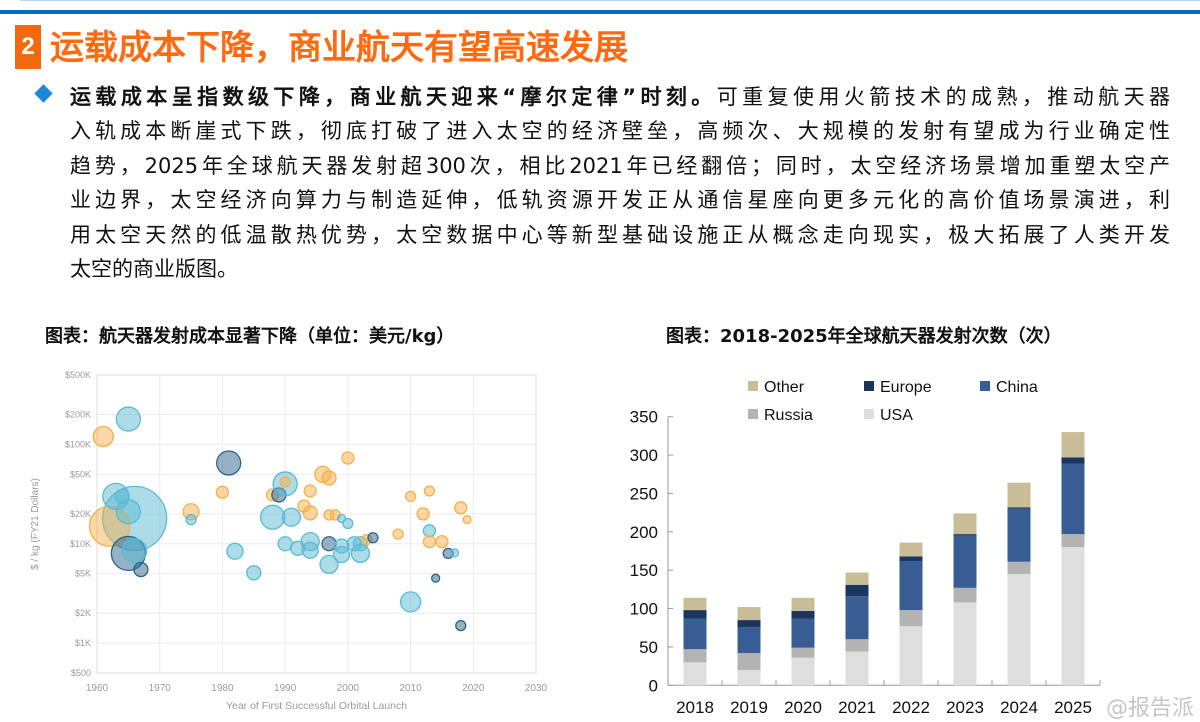  What do you see at coordinates (536, 688) in the screenshot?
I see `x-tick-label: 2030` at bounding box center [536, 688].